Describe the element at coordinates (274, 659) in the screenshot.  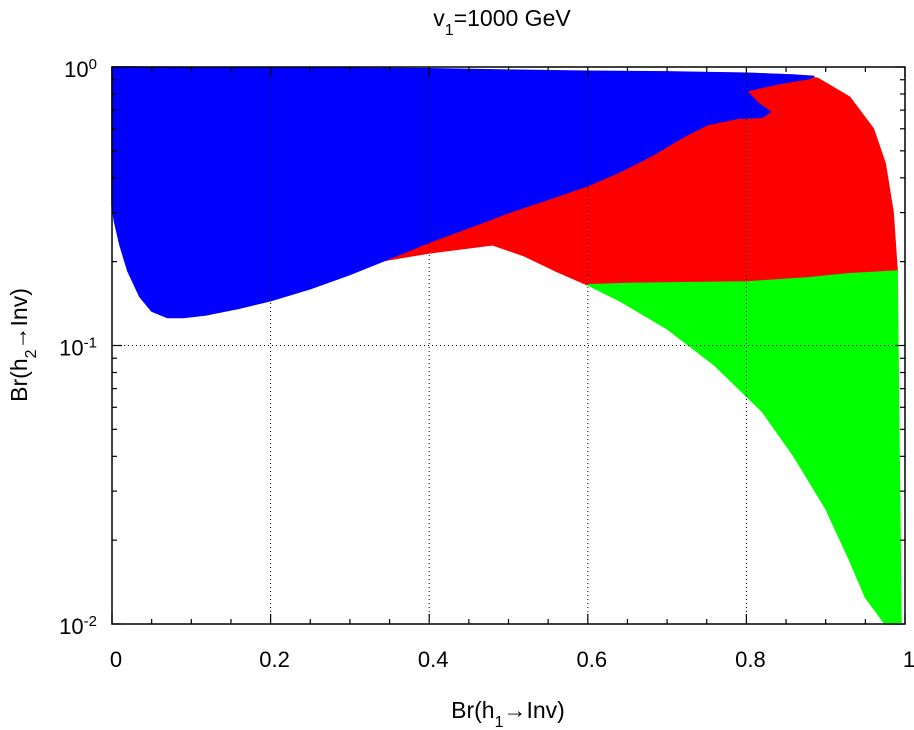
I see `x-tick-label: 0.2` at that location.